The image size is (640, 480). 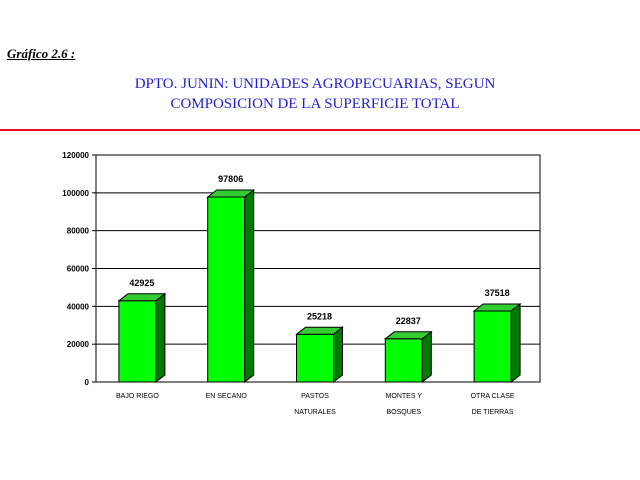 I want to click on category-label: EN SECANO, so click(x=227, y=396).